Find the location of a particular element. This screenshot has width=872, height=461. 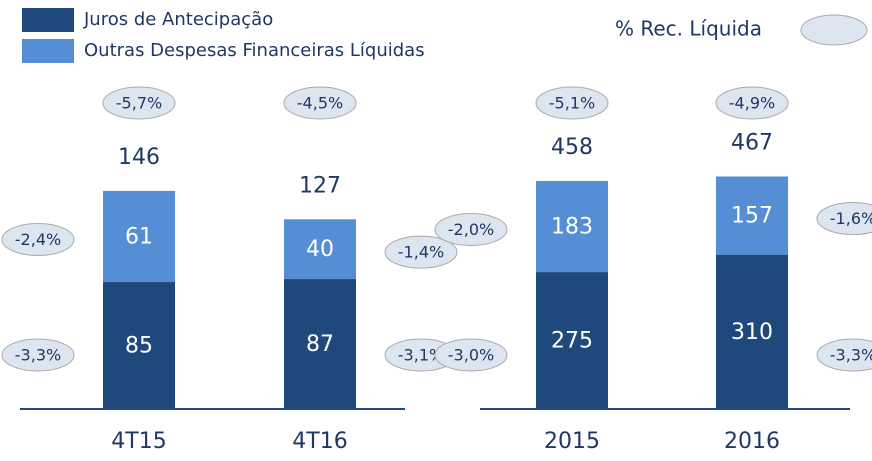

pct-label: -5,1% is located at coordinates (572, 103).